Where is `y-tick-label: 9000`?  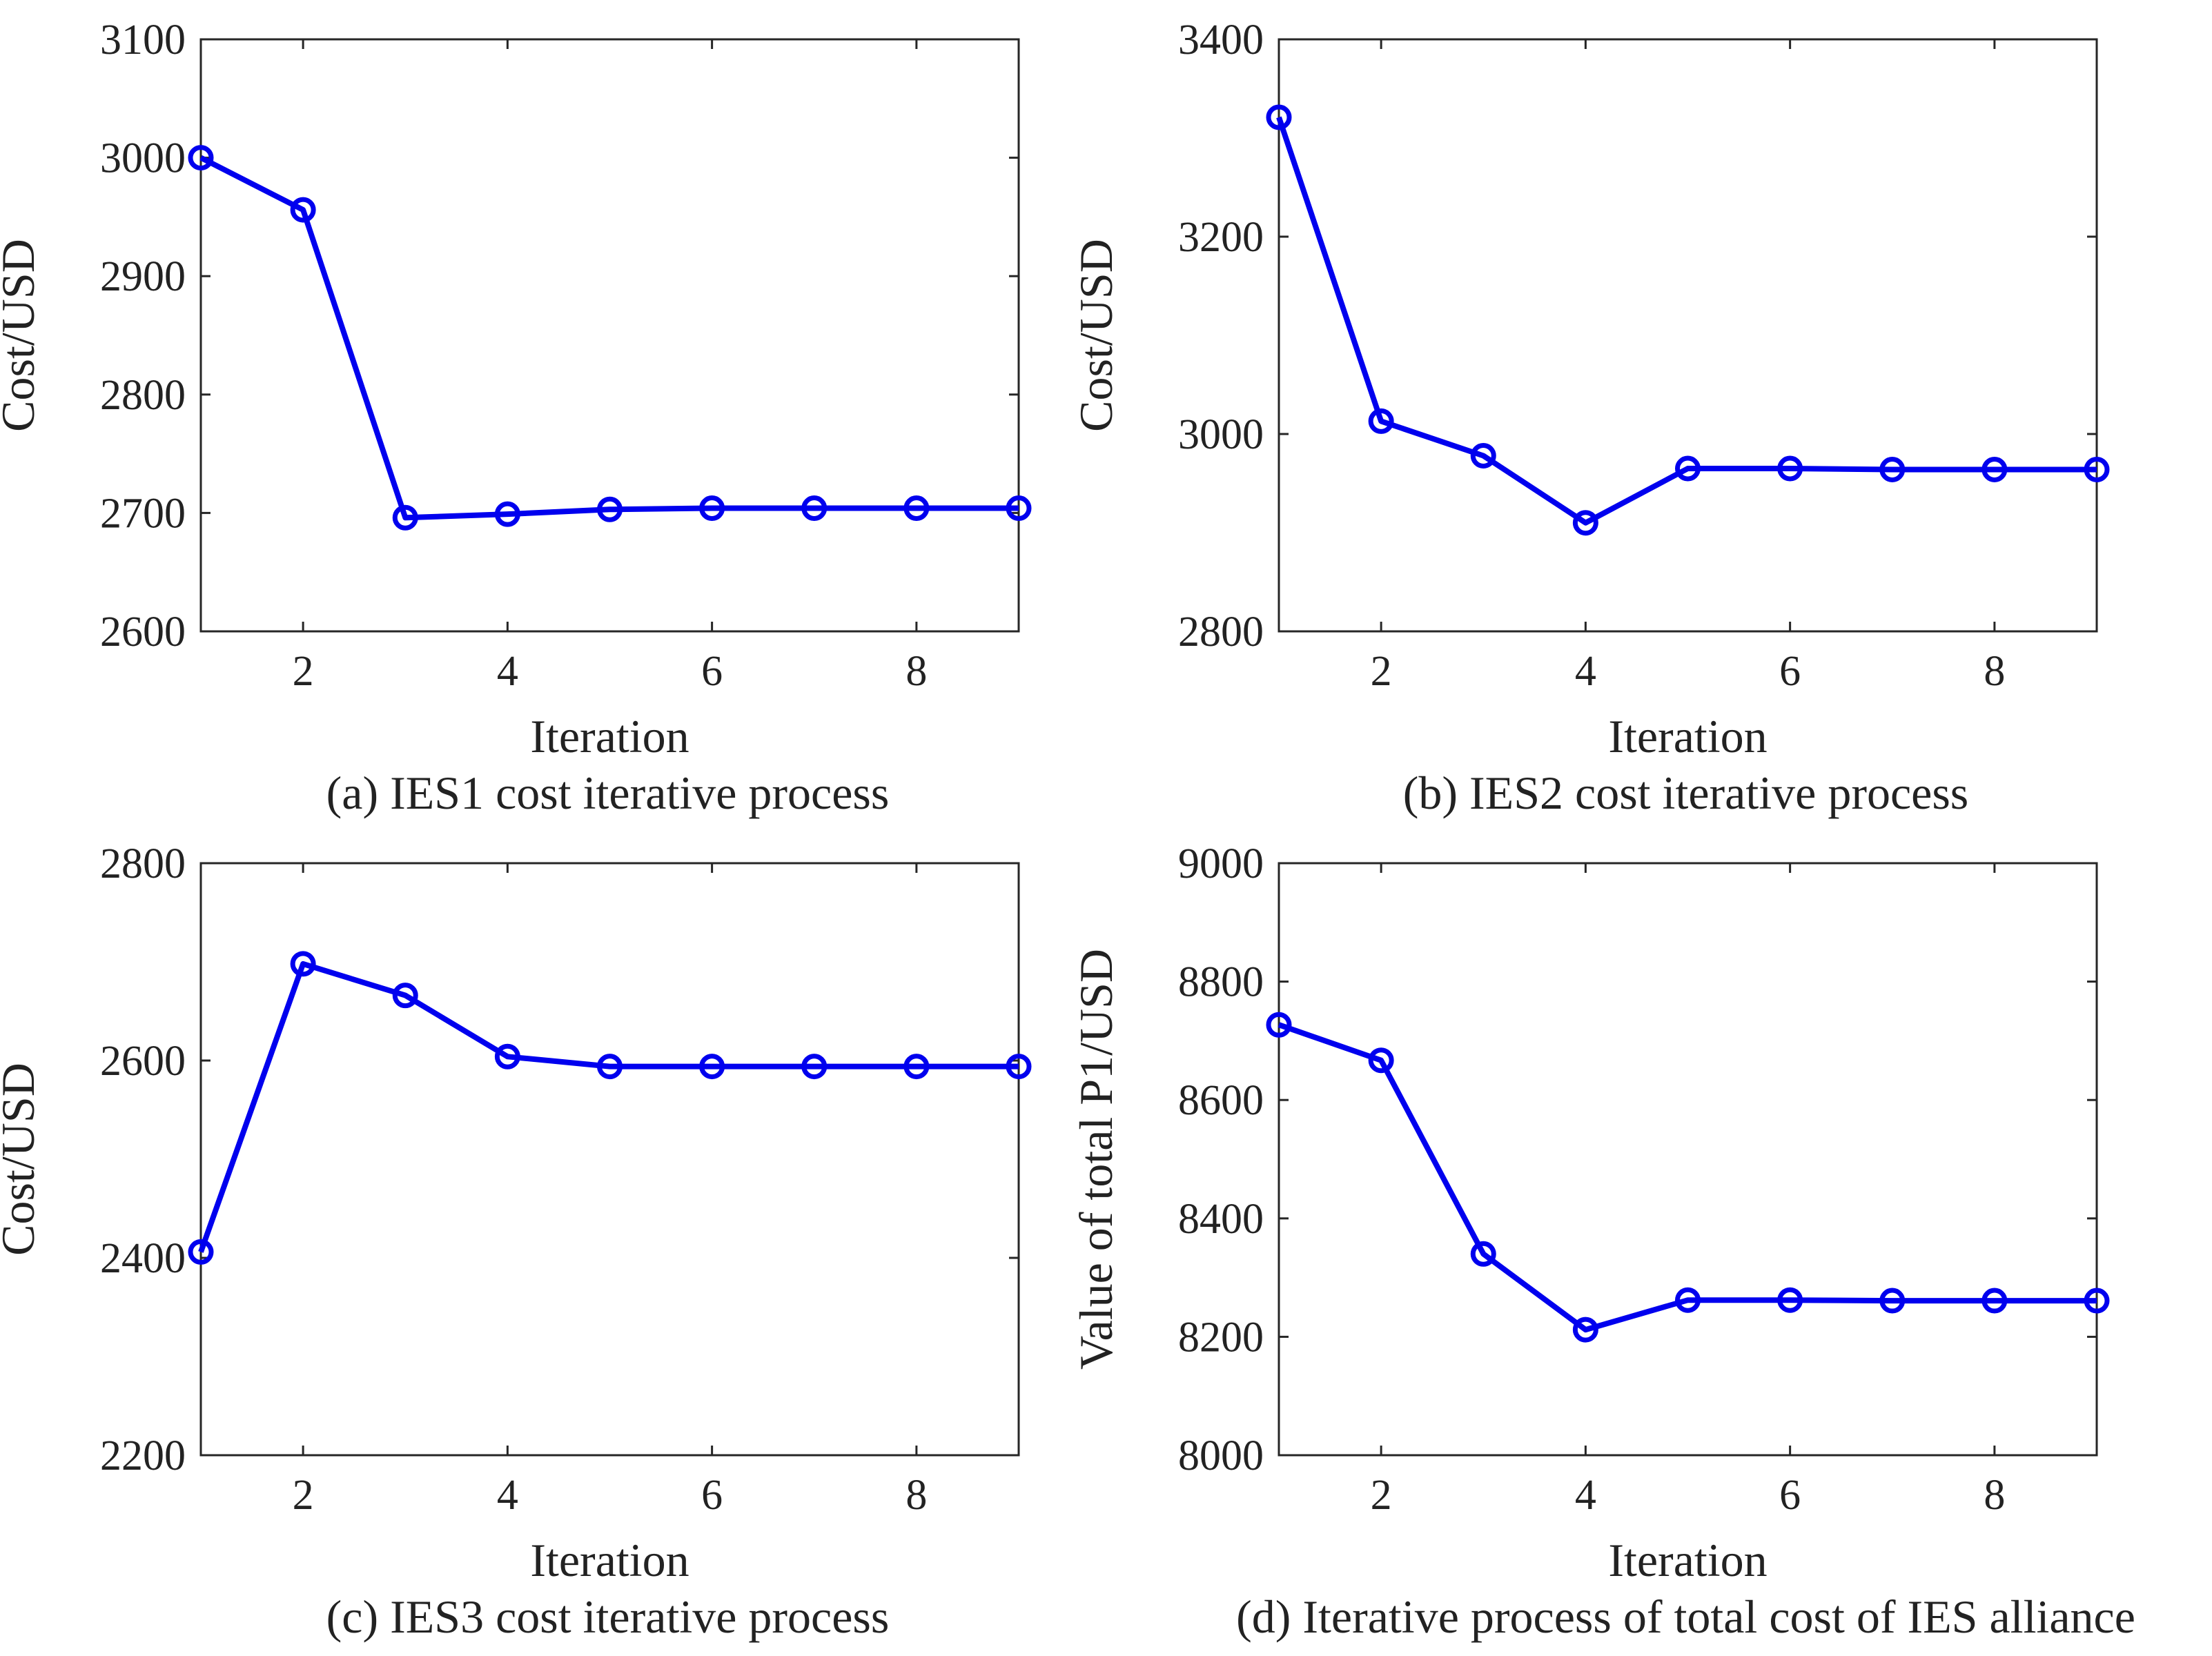
y-tick-label: 9000 is located at coordinates (1221, 863).